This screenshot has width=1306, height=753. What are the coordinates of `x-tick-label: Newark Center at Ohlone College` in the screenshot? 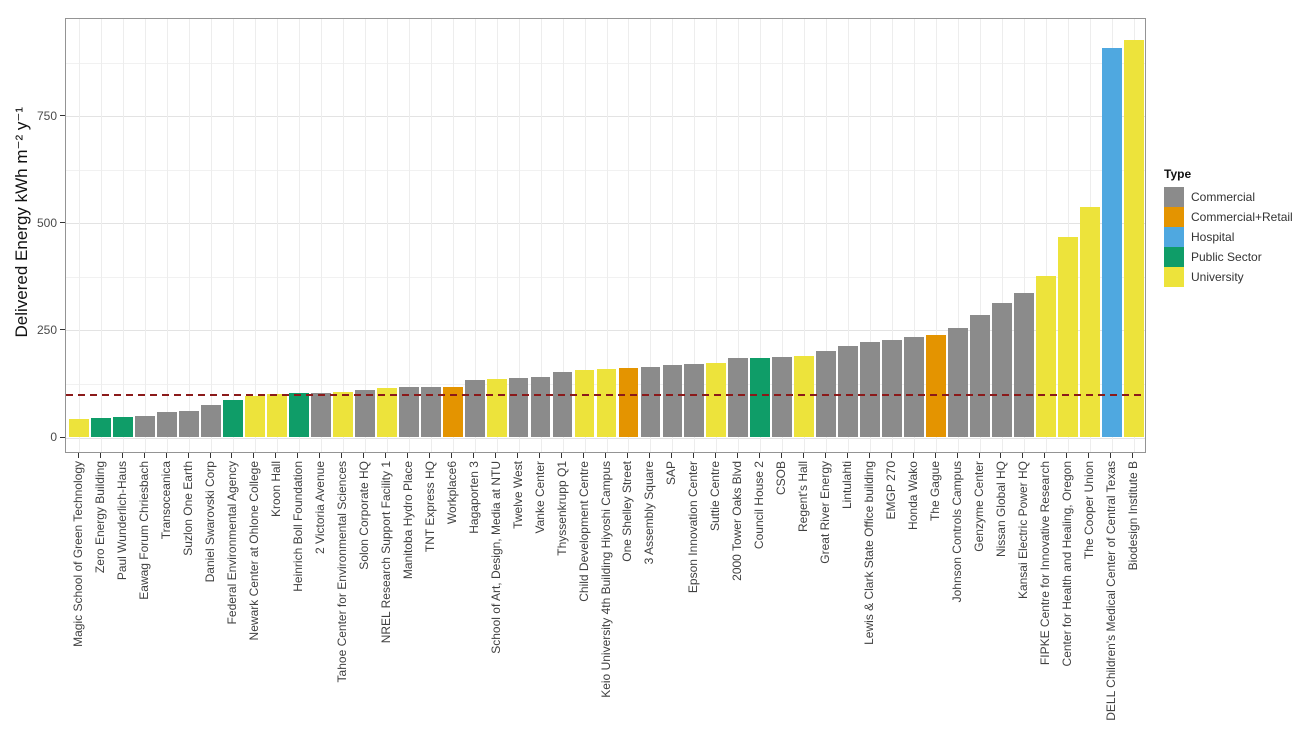 It's located at (253, 551).